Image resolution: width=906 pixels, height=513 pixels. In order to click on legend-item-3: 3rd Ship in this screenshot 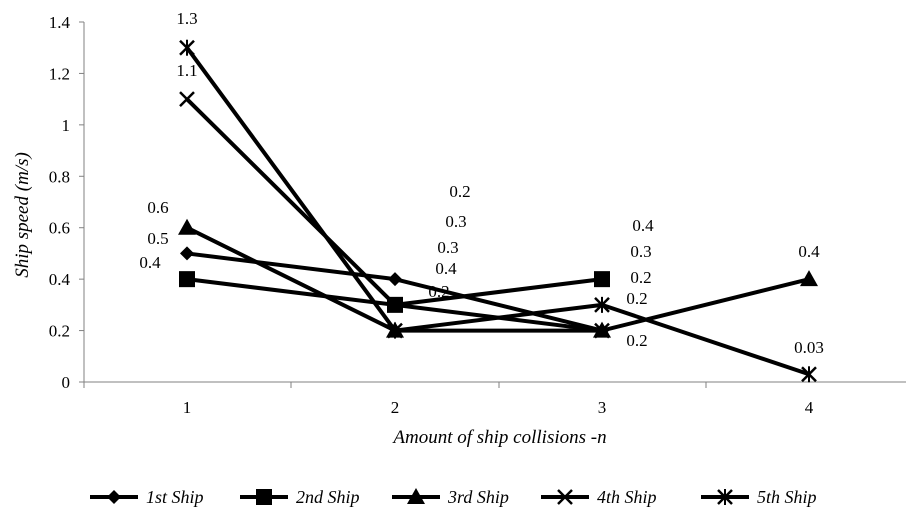, I will do `click(450, 497)`.